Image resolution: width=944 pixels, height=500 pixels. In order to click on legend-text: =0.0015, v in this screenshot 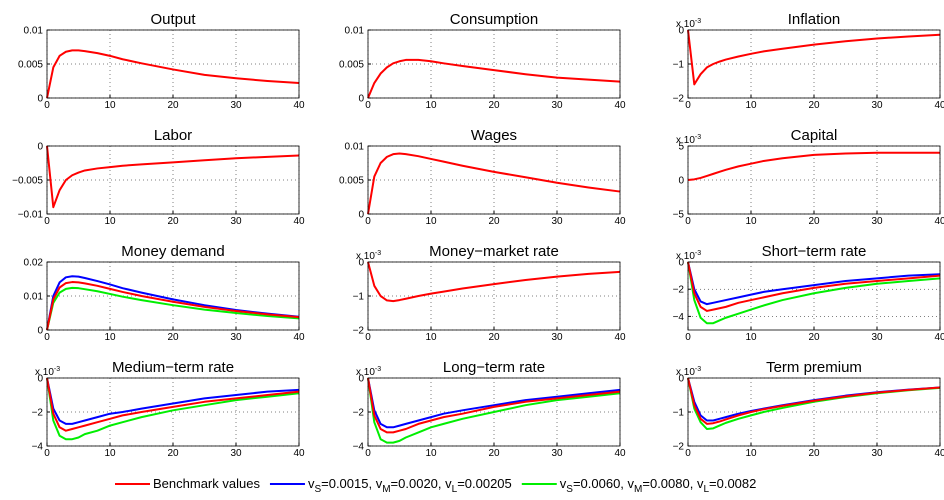, I will do `click(352, 483)`.